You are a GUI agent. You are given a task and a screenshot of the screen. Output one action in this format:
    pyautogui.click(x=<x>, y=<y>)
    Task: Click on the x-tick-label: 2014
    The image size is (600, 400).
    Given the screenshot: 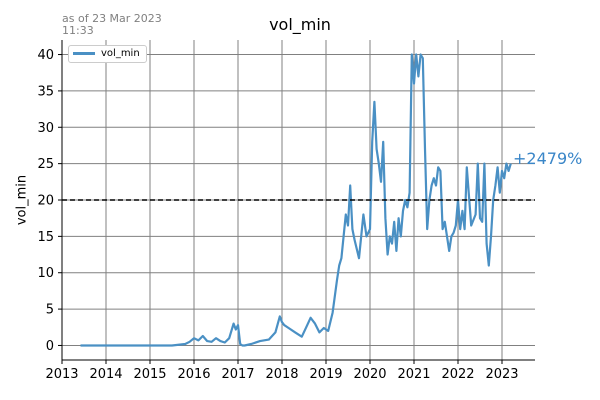 What is the action you would take?
    pyautogui.click(x=105, y=374)
    